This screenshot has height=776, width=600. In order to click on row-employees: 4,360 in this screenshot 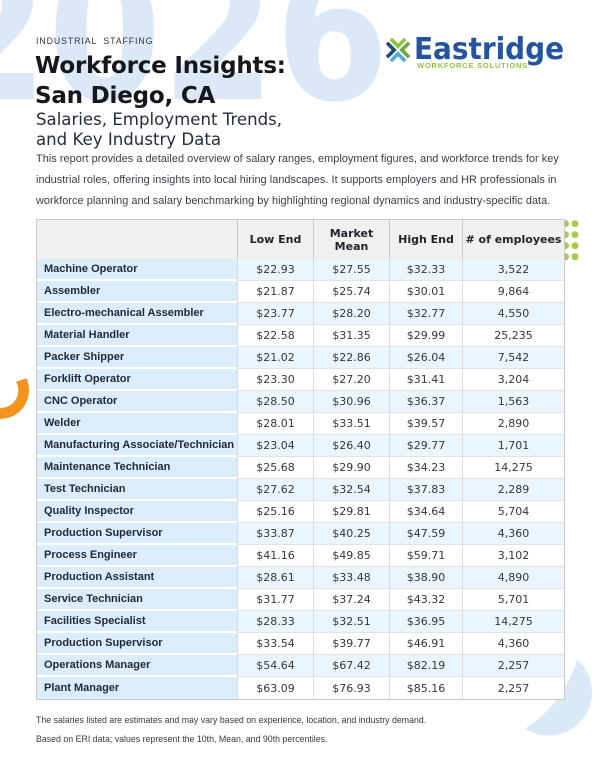, I will do `click(513, 534)`.